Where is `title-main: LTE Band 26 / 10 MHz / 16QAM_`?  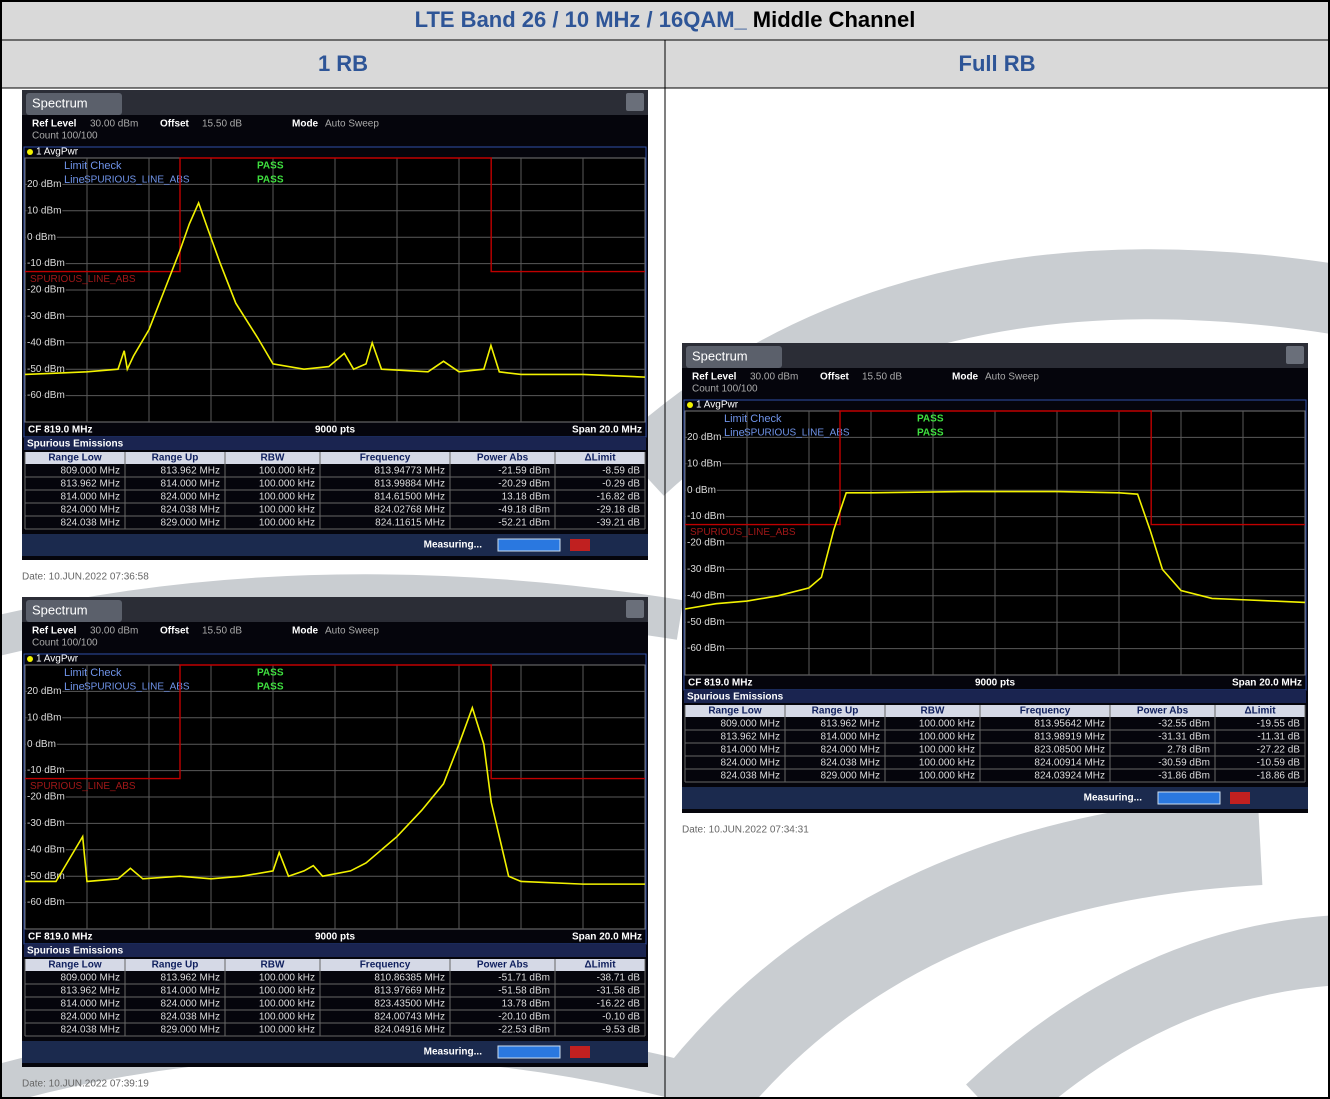 title-main: LTE Band 26 / 10 MHz / 16QAM_ is located at coordinates (581, 19).